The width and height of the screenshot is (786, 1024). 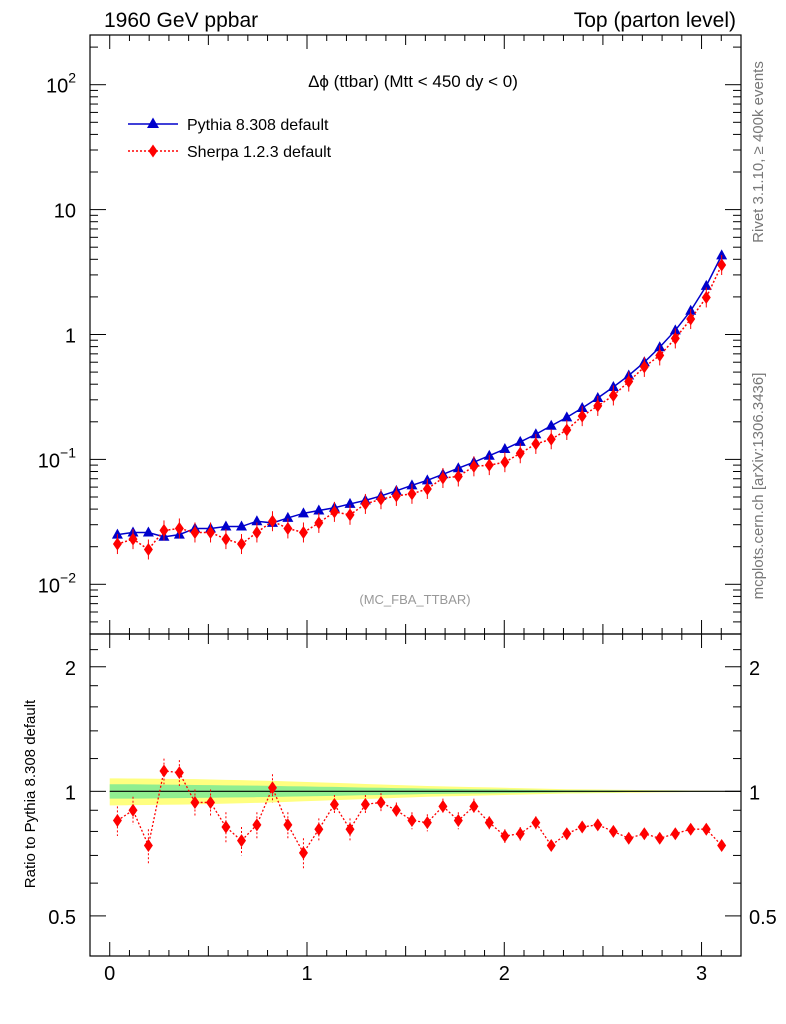 I want to click on top-ytick-label: 10, so click(x=65, y=212).